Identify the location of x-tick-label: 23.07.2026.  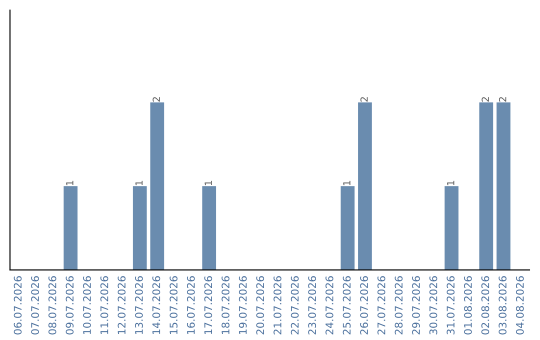
(312, 305).